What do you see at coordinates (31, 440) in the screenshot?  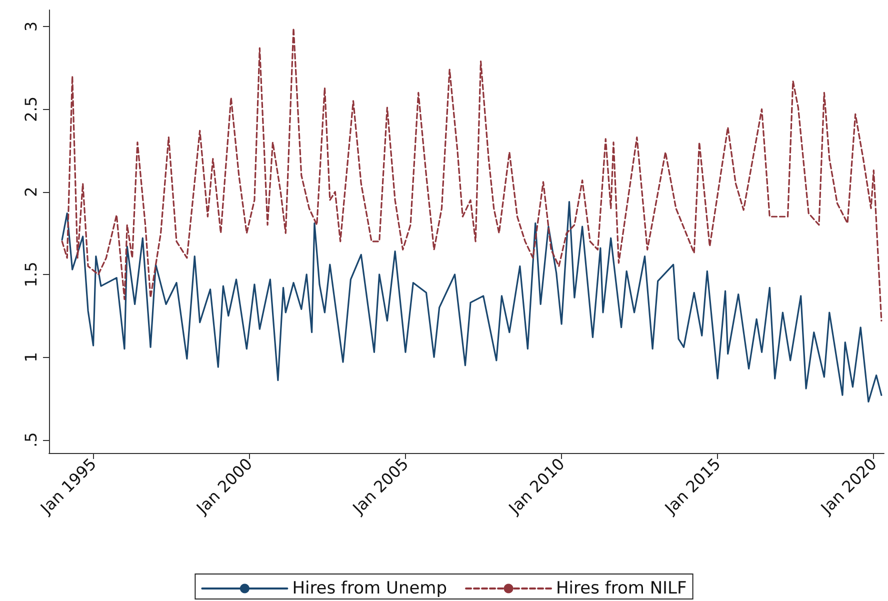 I see `y-tick-label: .5` at bounding box center [31, 440].